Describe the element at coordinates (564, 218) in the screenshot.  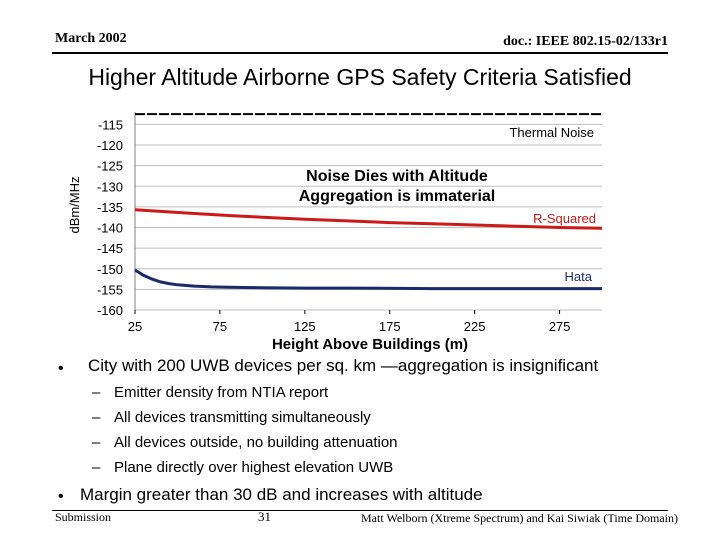
I see `legend-r-squared: R-Squared` at that location.